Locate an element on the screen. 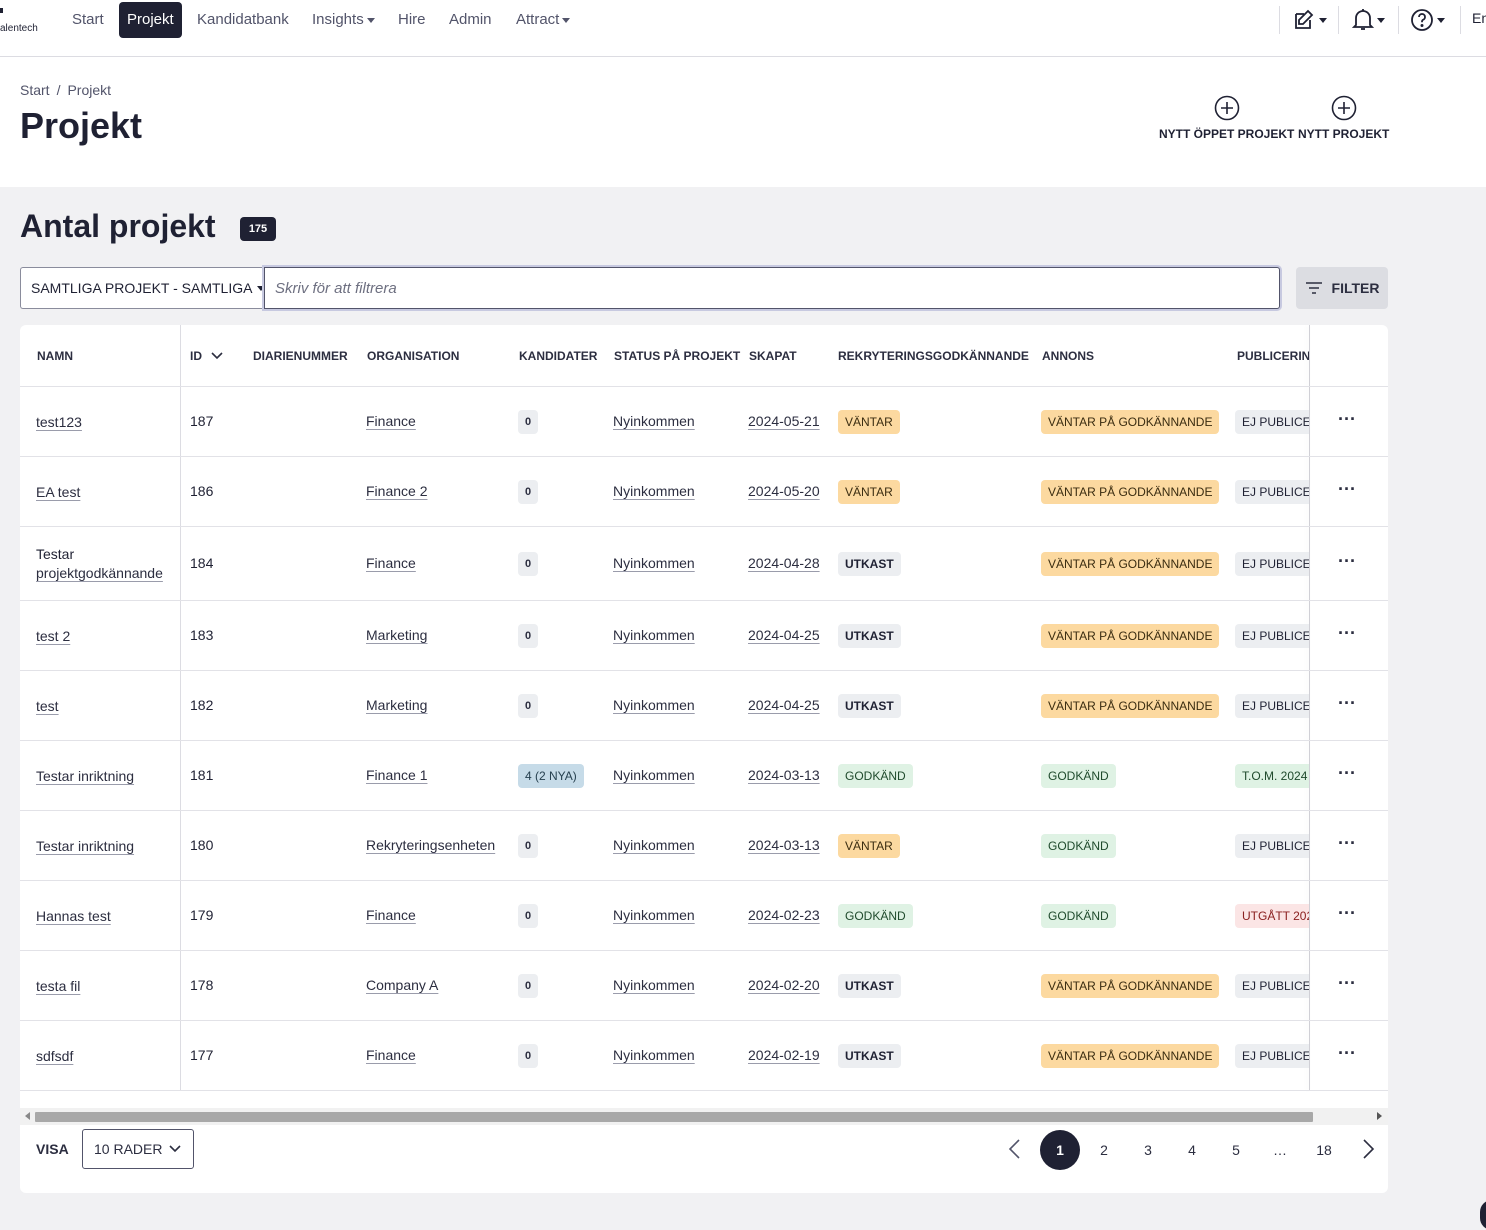 The image size is (1486, 1230). page-1-button: 1 is located at coordinates (1060, 1150).